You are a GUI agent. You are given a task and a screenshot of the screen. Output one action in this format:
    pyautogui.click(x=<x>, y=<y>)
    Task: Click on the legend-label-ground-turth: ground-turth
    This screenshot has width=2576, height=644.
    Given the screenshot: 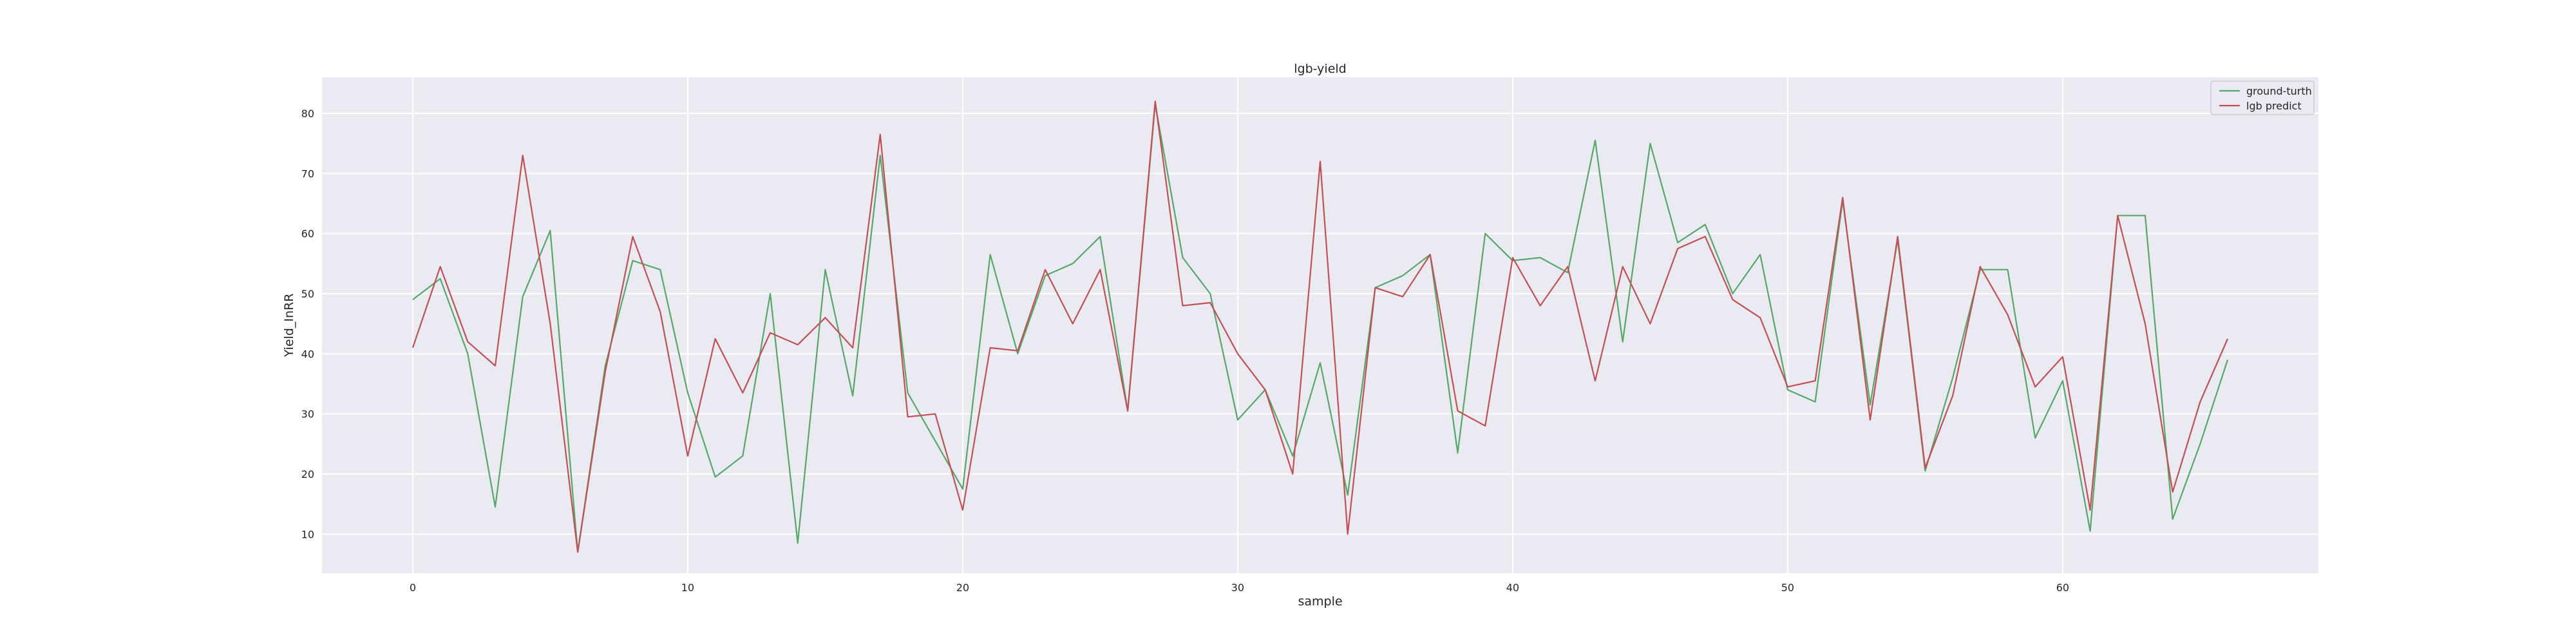 What is the action you would take?
    pyautogui.click(x=2279, y=91)
    